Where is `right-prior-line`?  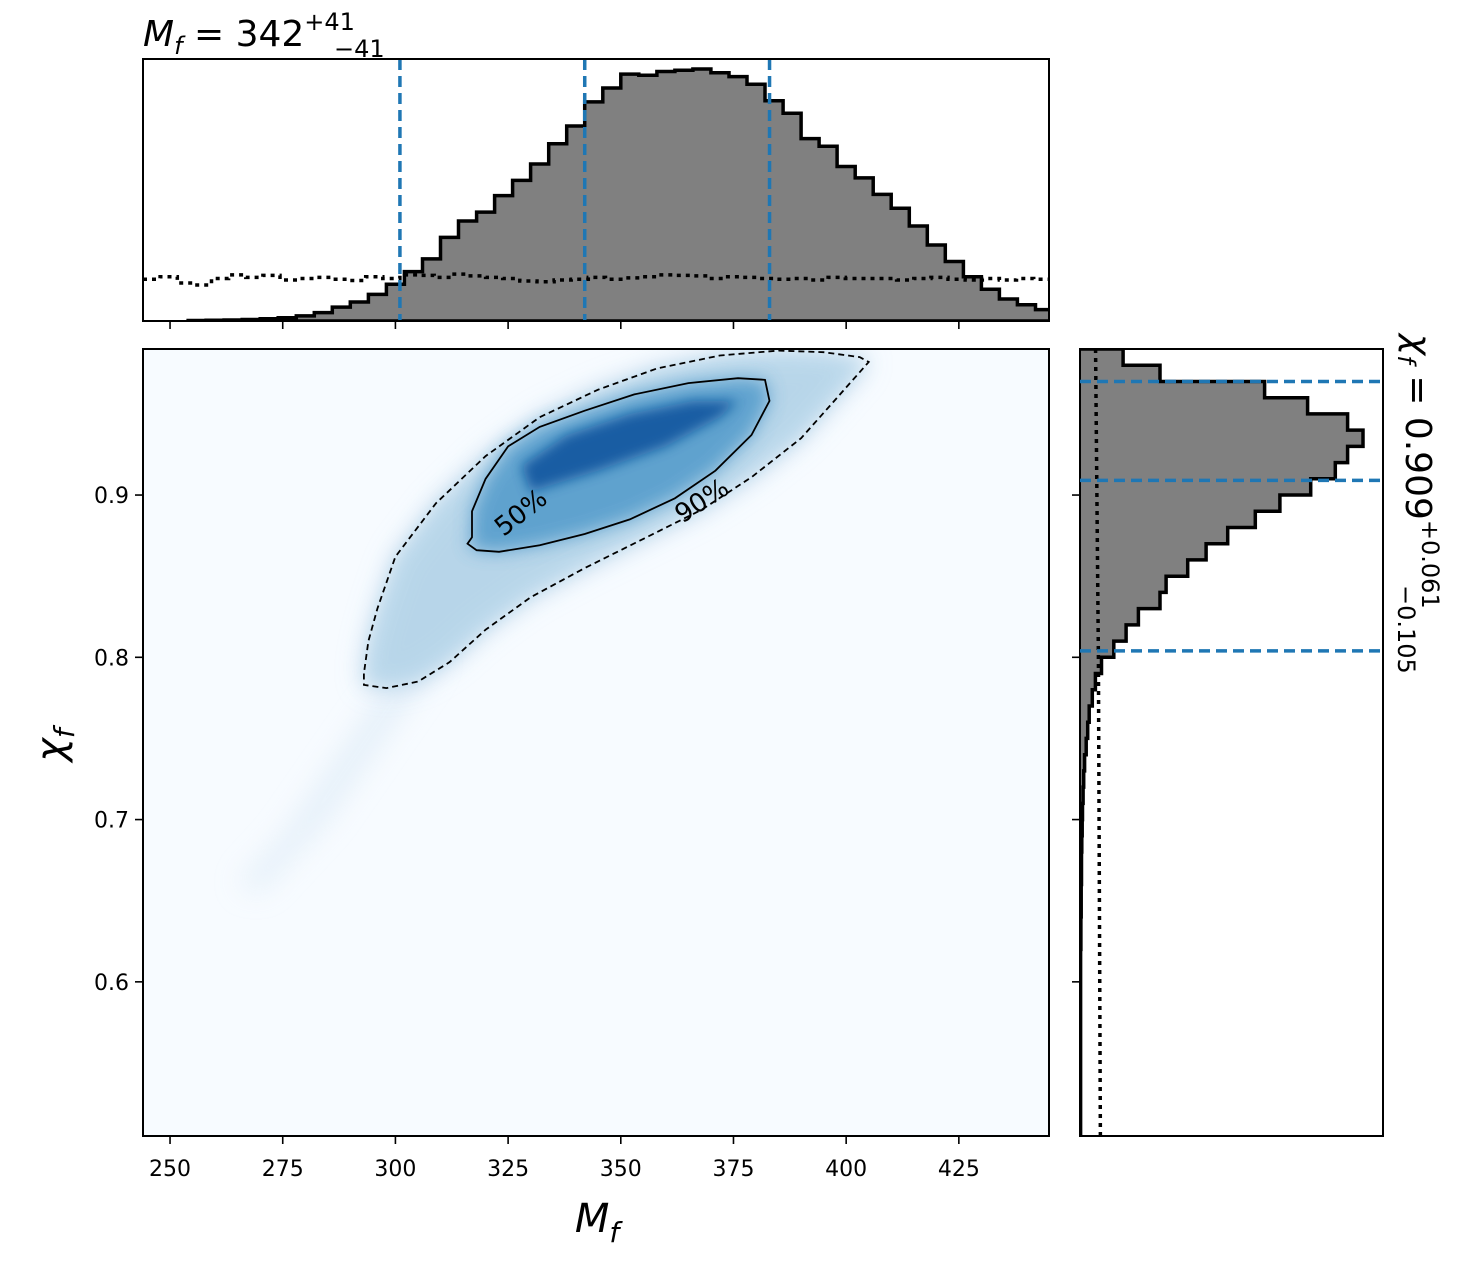 right-prior-line is located at coordinates (1098, 742).